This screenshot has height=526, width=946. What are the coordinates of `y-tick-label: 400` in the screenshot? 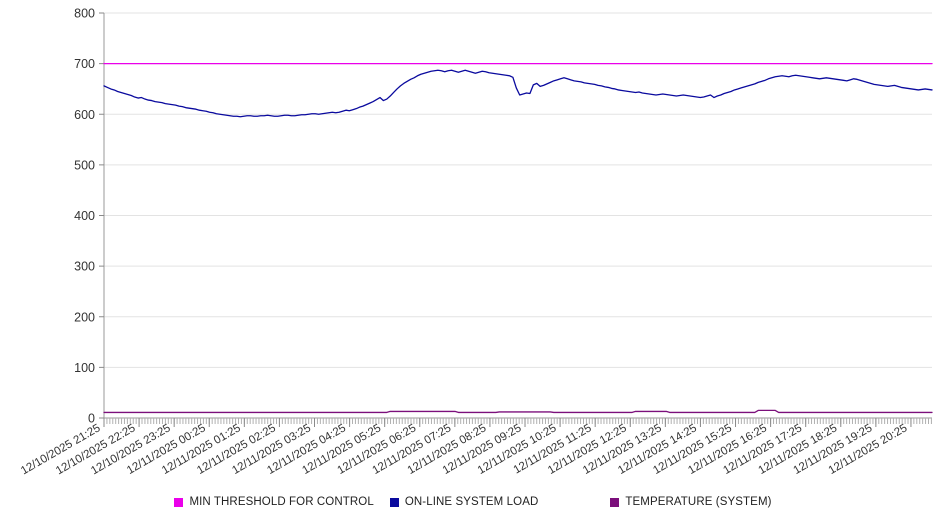 It's located at (84, 216).